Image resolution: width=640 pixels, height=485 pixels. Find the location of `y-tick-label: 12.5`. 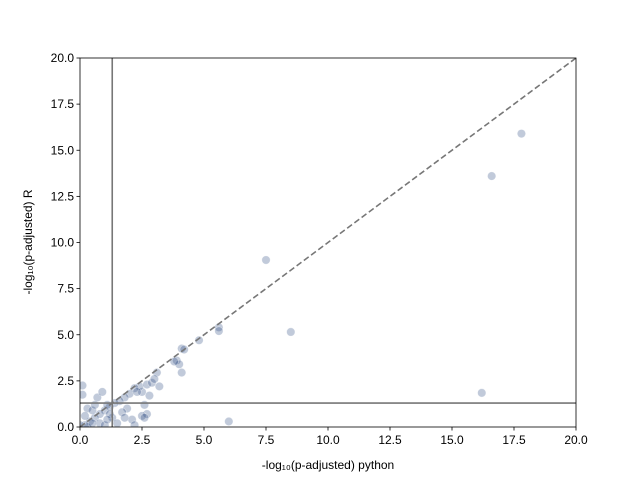

y-tick-label: 12.5 is located at coordinates (63, 196).